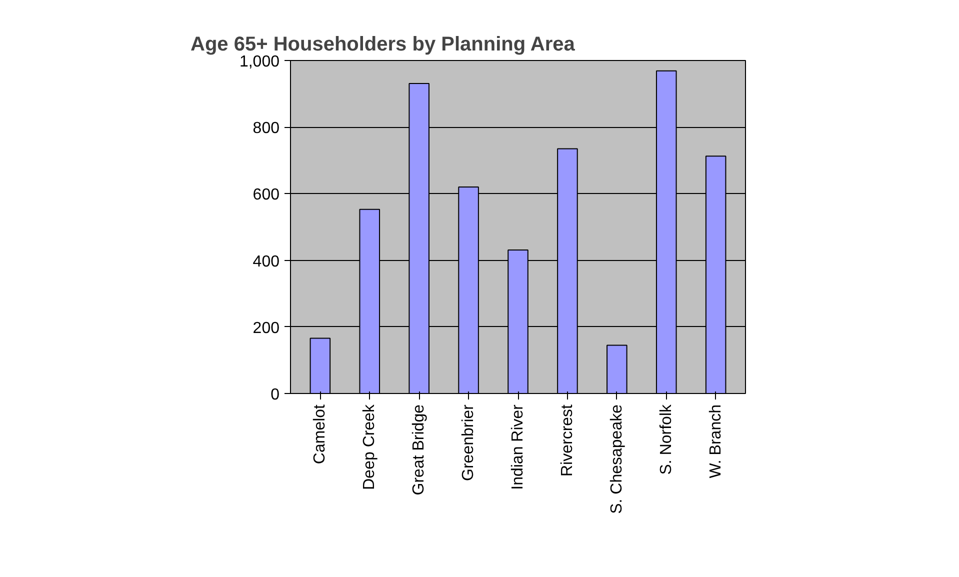 The height and width of the screenshot is (577, 959). I want to click on x-tick-label: Rivercrest, so click(567, 440).